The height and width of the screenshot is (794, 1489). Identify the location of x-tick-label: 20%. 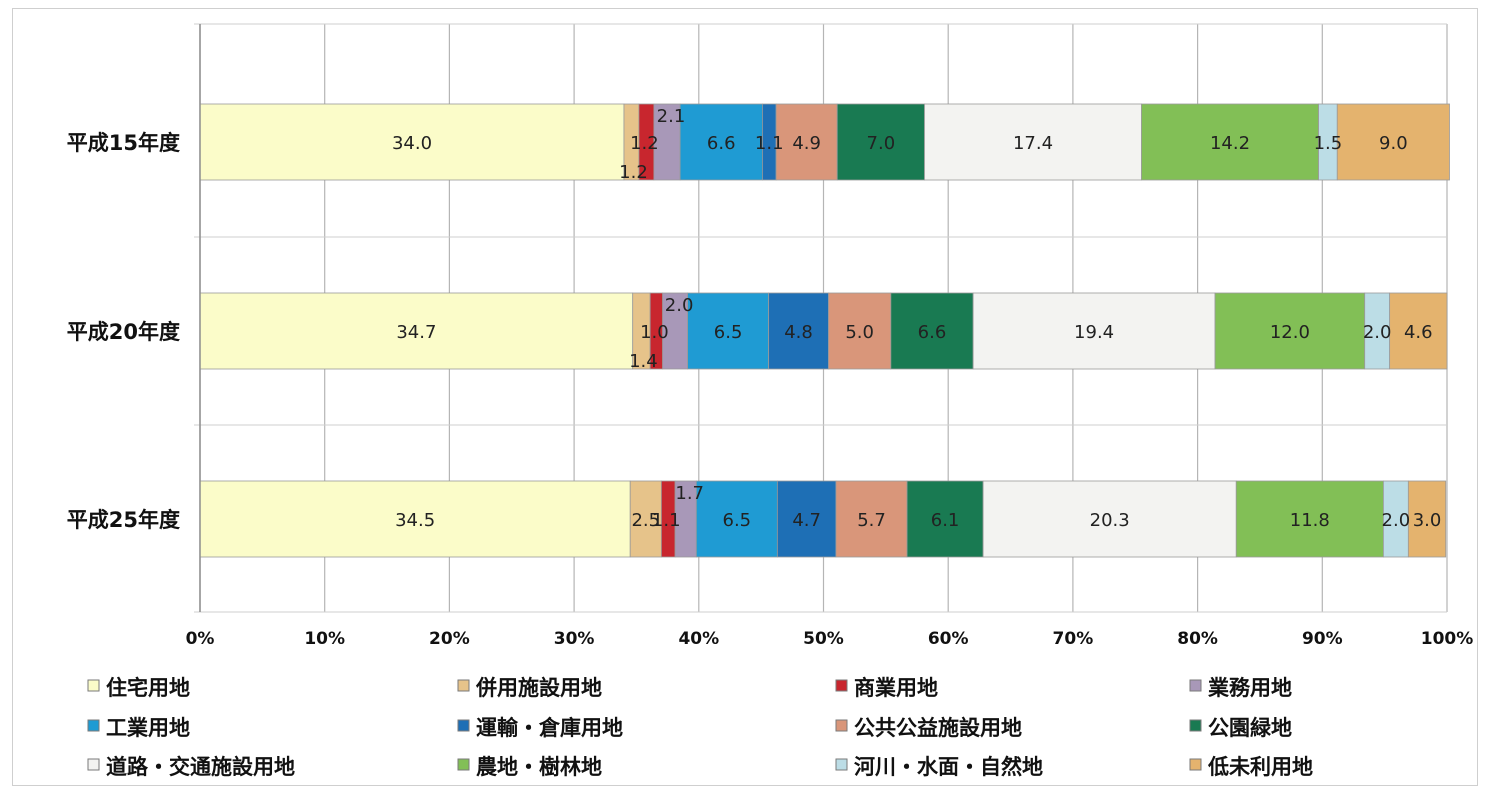
(449, 639).